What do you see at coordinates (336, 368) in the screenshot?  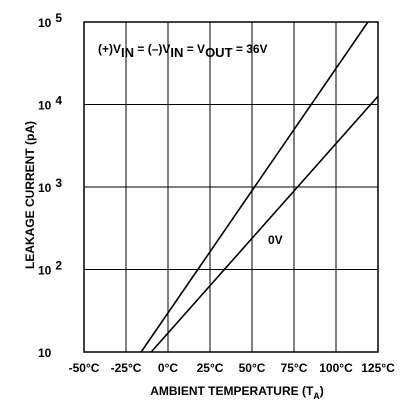 I see `x-tick-label: 100°C` at bounding box center [336, 368].